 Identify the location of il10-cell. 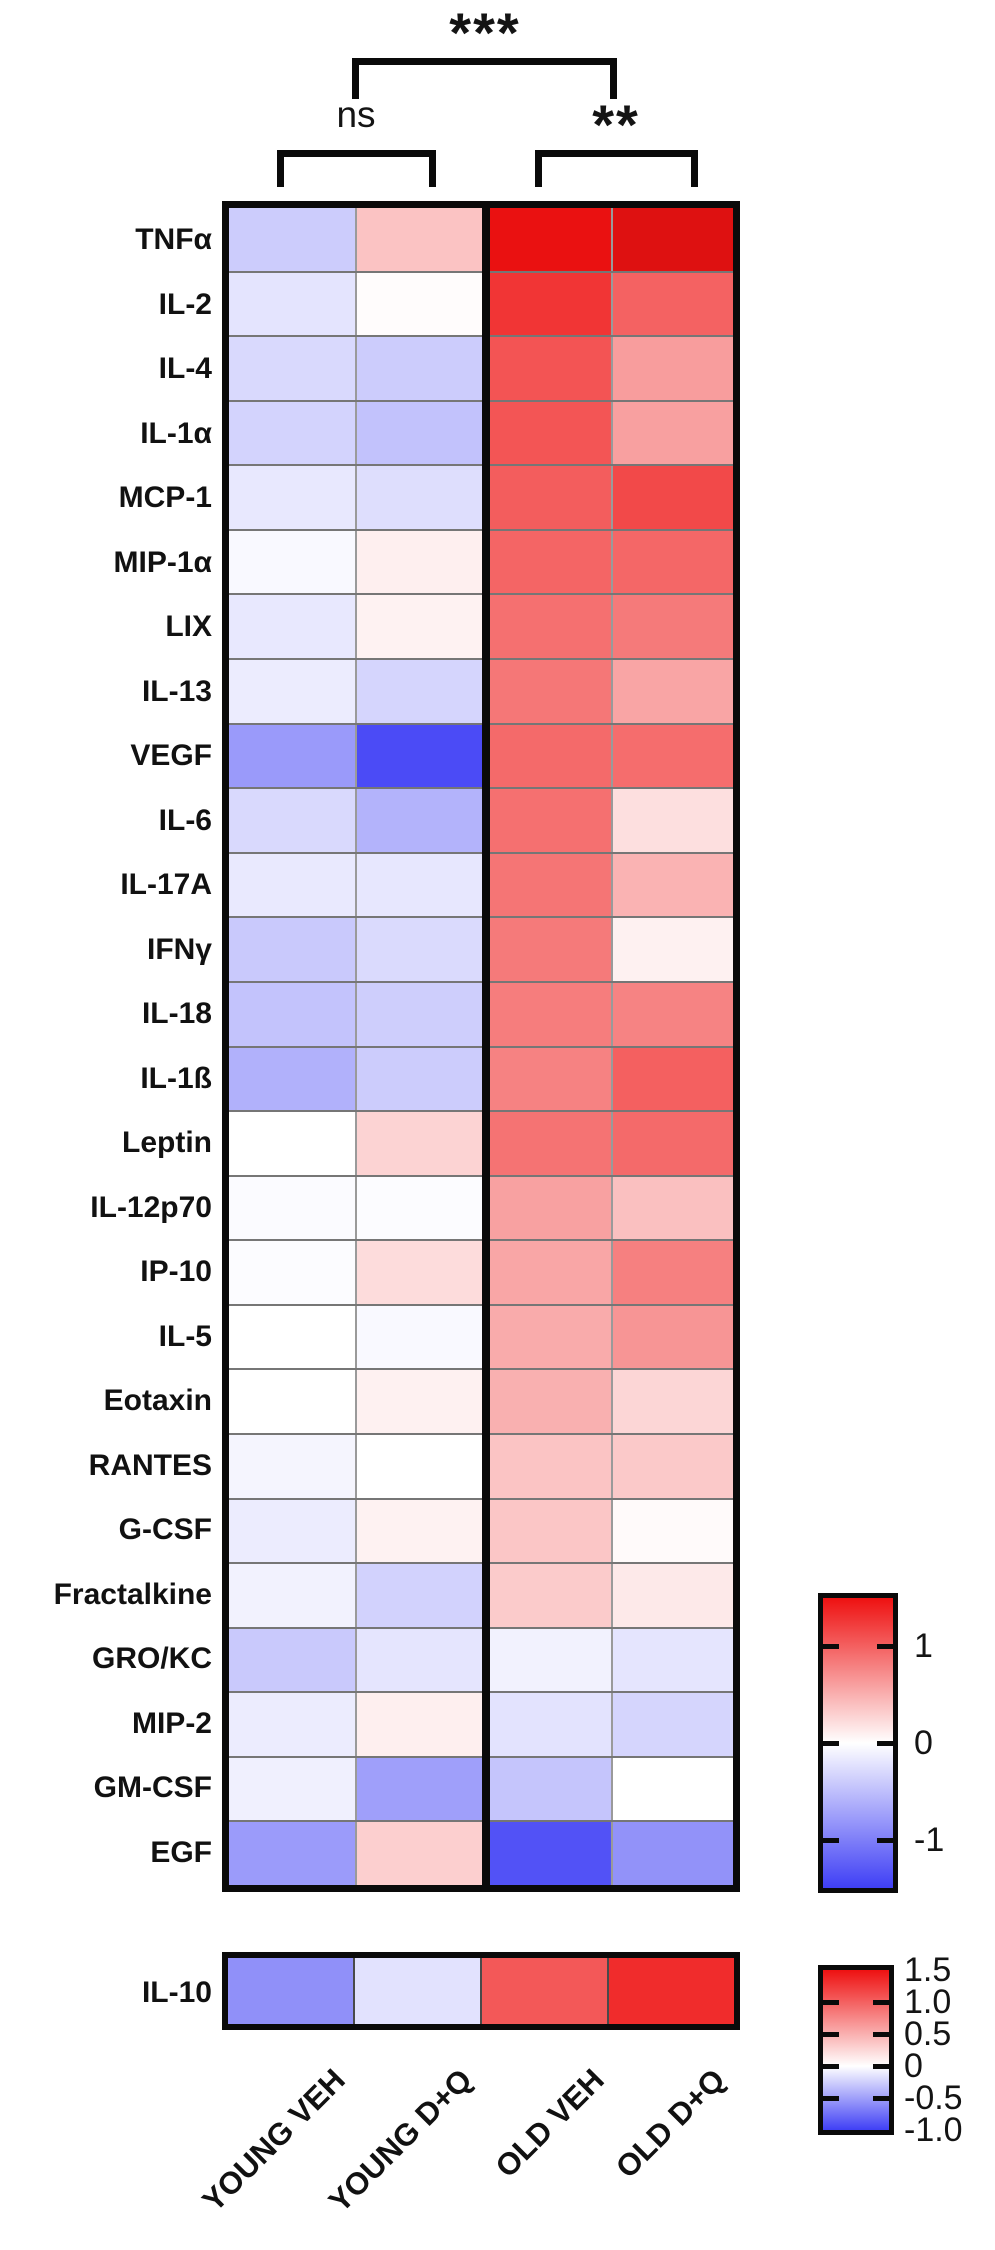
(416, 1991).